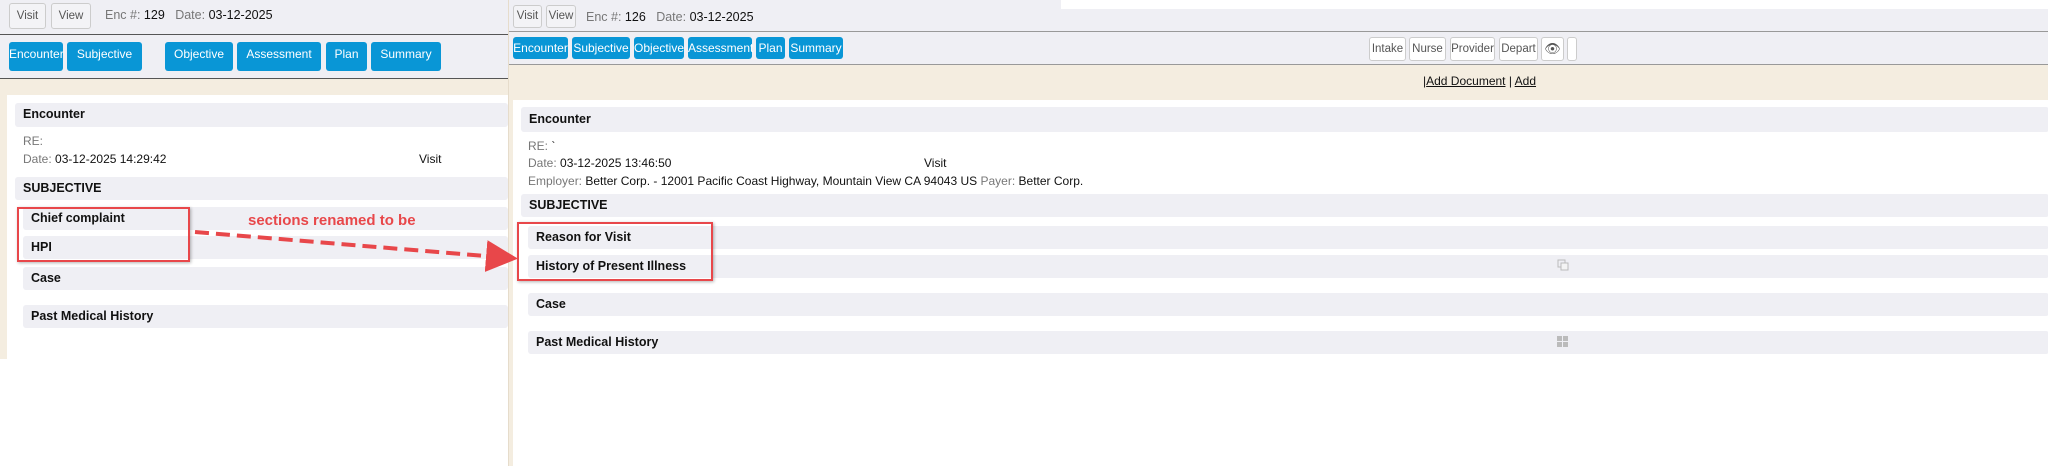 This screenshot has width=2048, height=466. What do you see at coordinates (103, 234) in the screenshot?
I see `highlight-box-old-sections` at bounding box center [103, 234].